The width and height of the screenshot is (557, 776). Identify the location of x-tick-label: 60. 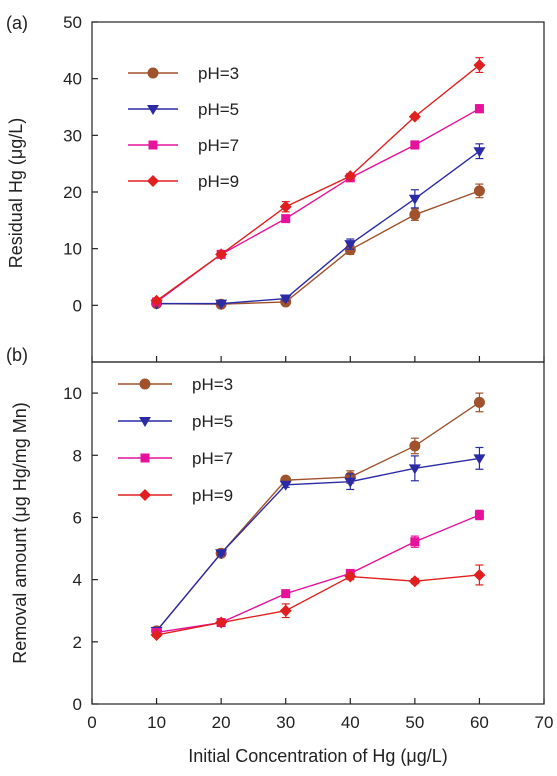
(479, 722).